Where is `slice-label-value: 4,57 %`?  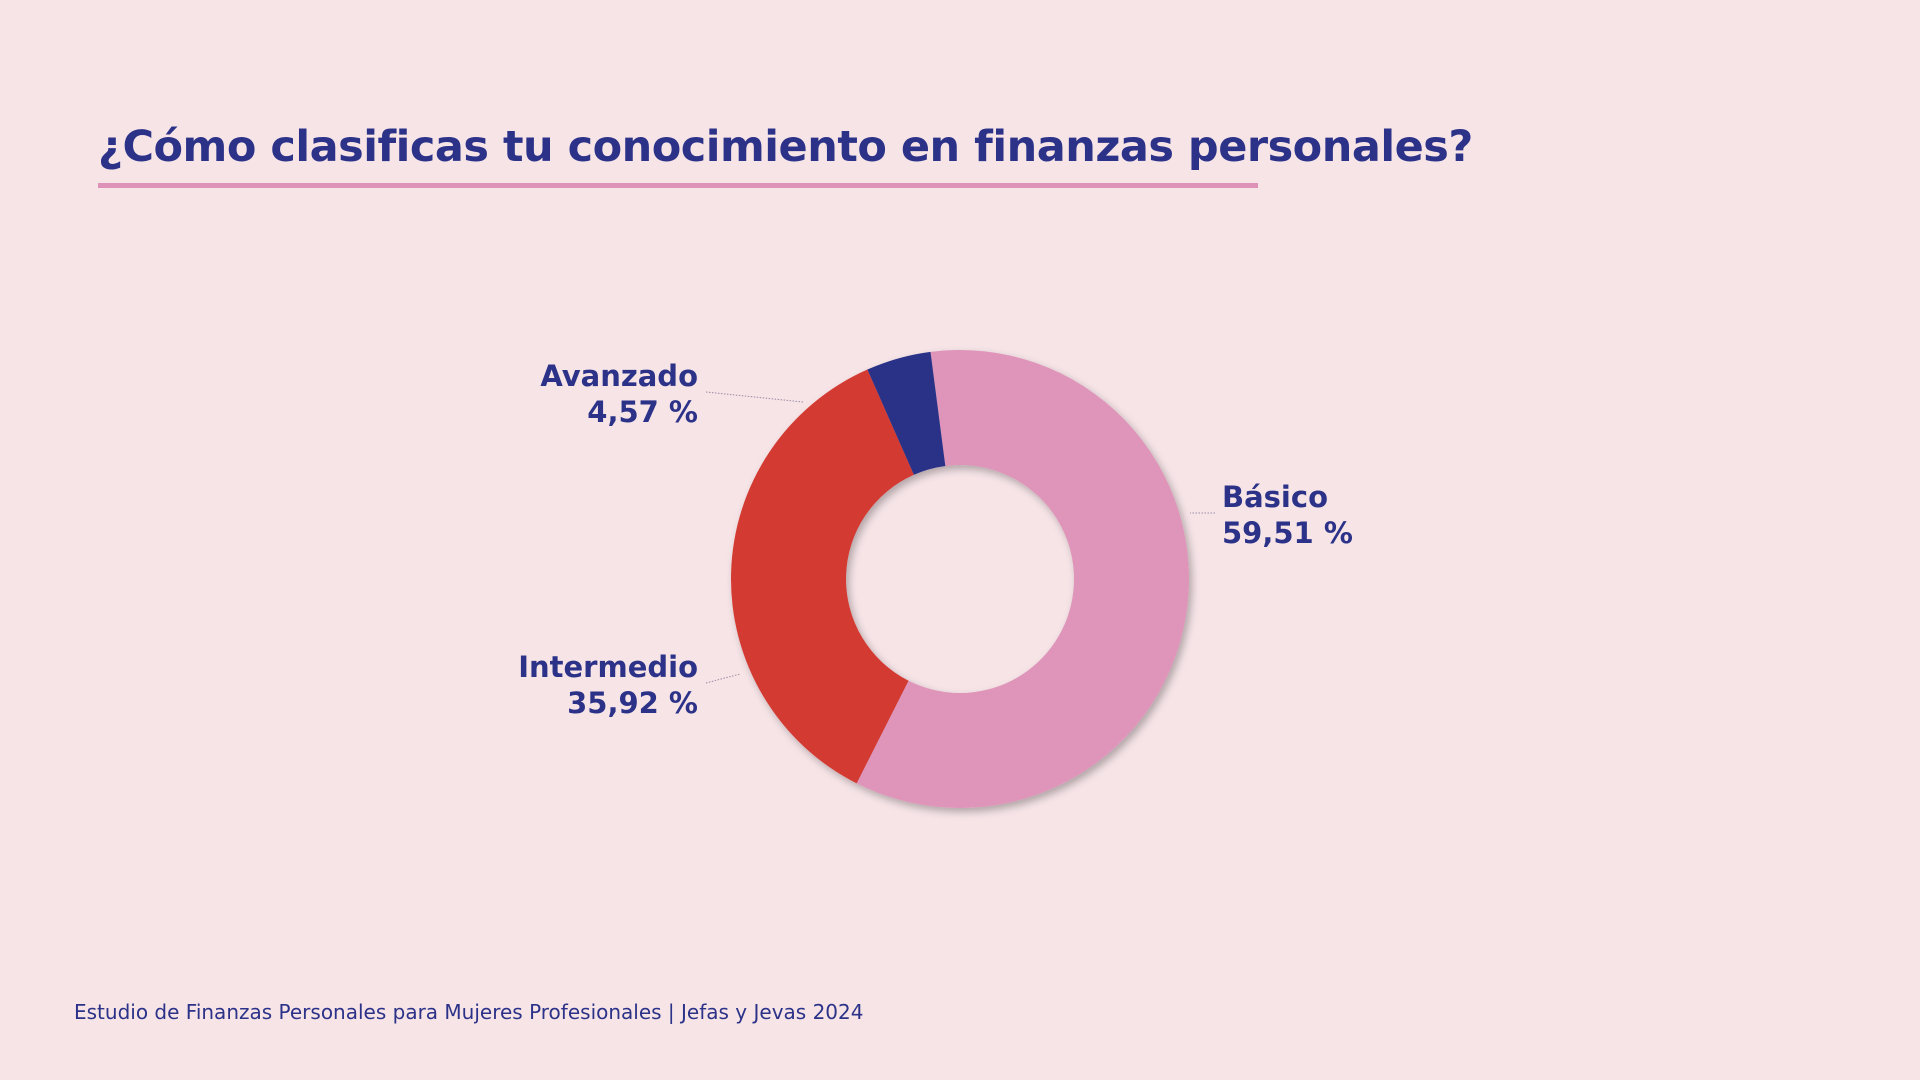
slice-label-value: 4,57 % is located at coordinates (642, 412).